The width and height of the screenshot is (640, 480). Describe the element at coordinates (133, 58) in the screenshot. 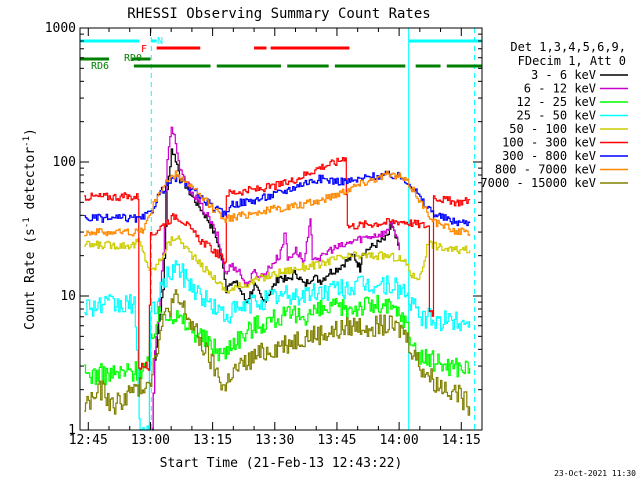

I see `flag-label-rd0: RD0` at that location.